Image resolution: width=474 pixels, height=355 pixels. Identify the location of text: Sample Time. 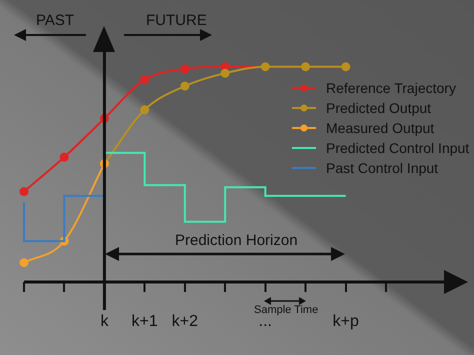
(286, 310).